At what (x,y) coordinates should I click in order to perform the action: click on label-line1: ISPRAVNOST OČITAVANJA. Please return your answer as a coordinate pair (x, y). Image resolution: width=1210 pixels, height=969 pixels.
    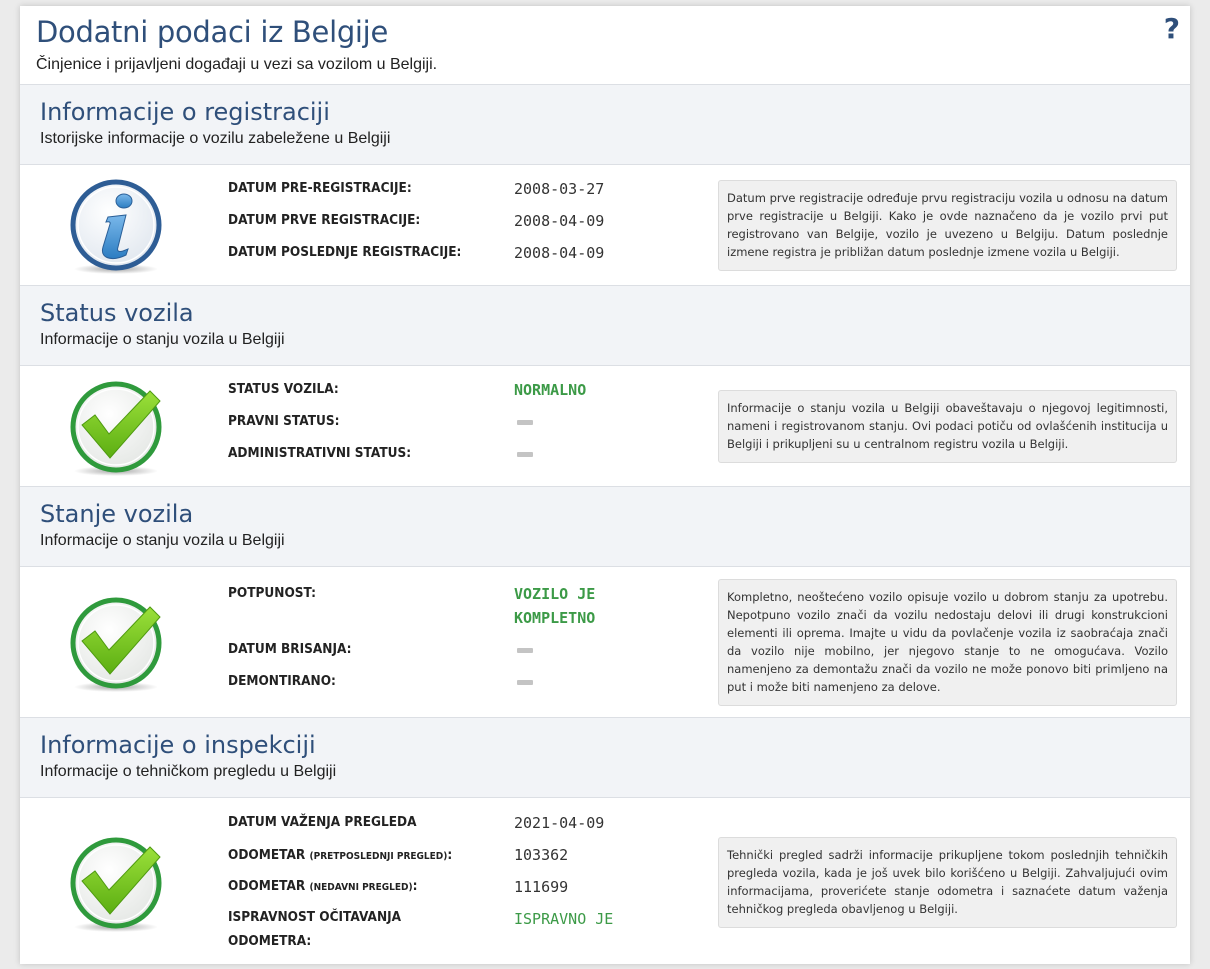
    Looking at the image, I should click on (315, 917).